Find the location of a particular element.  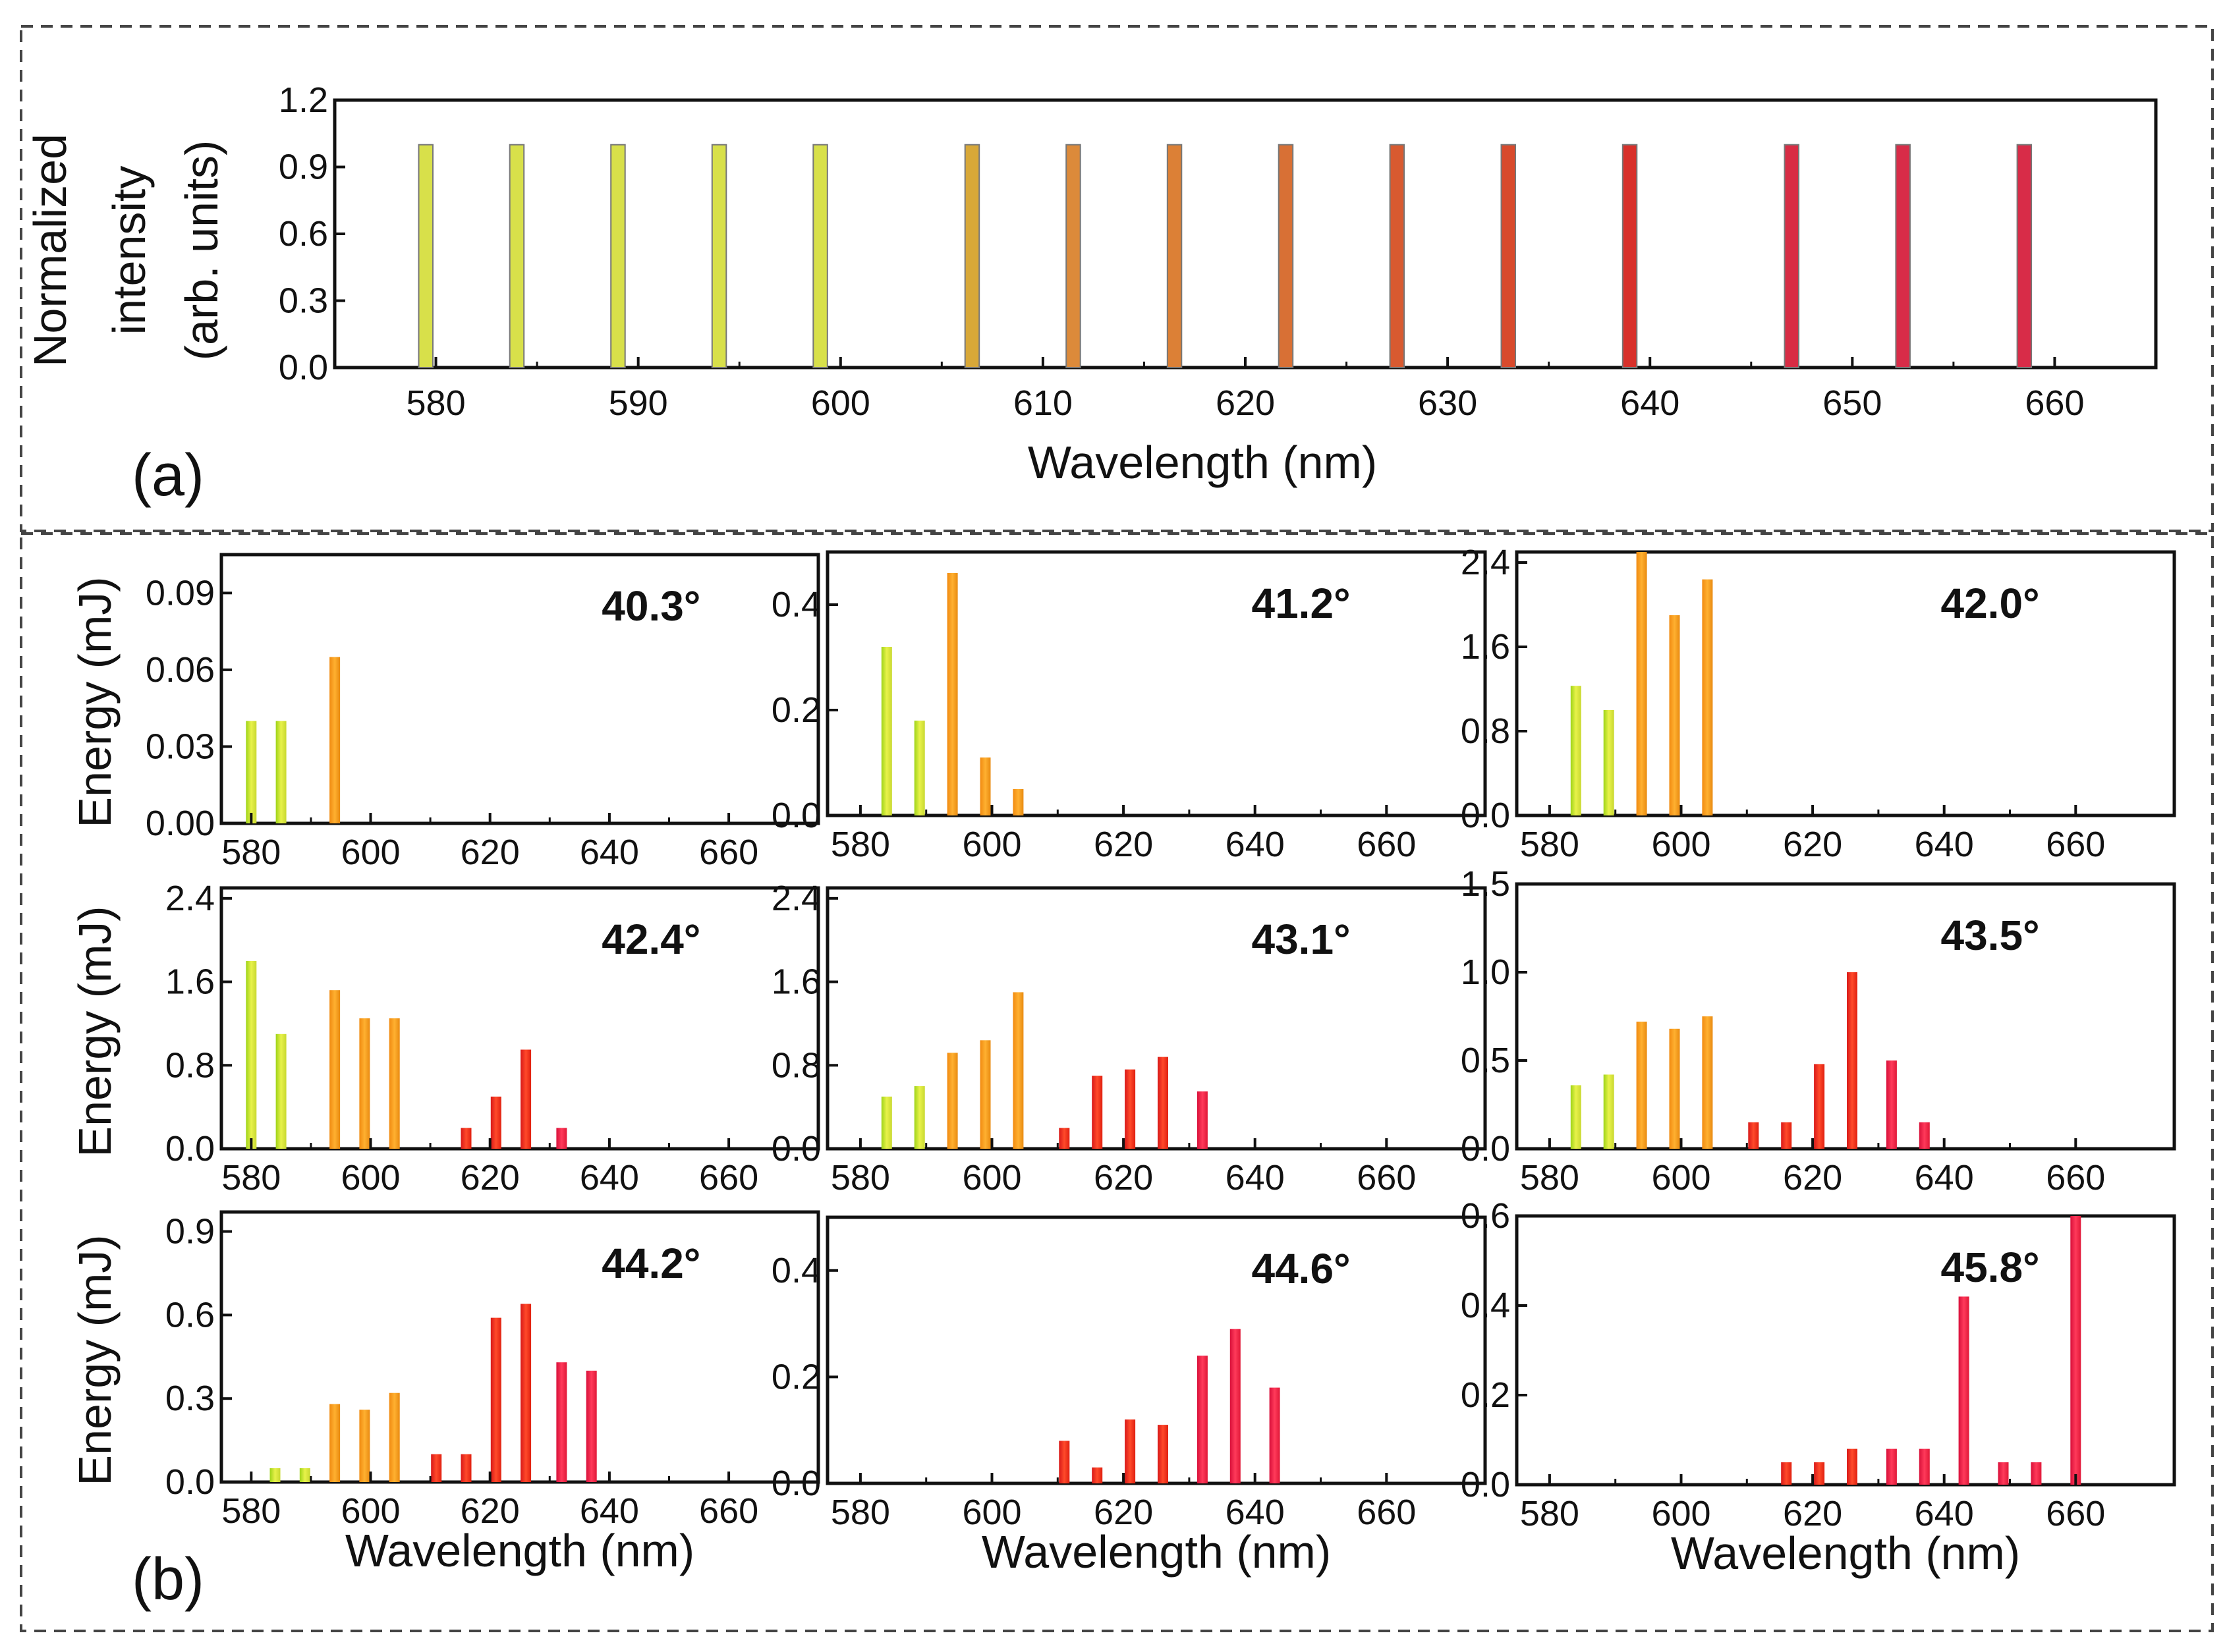

plot-frame-a is located at coordinates (1245, 234).